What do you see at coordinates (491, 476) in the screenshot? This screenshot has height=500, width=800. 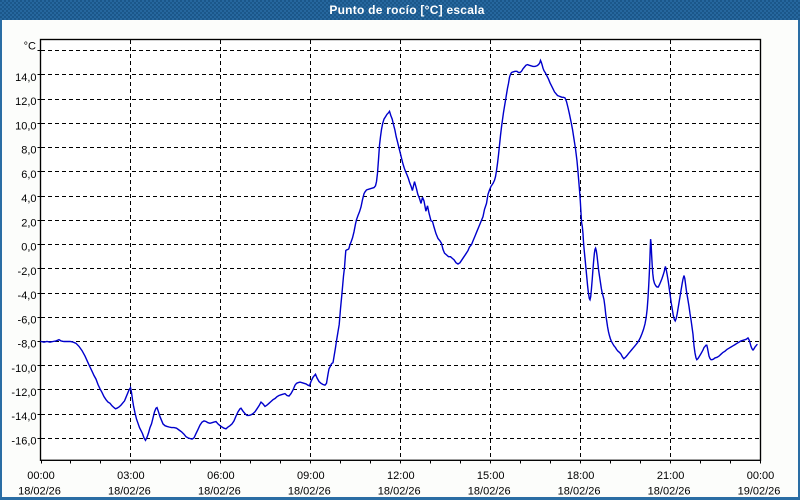 I see `svg-text: 15:00` at bounding box center [491, 476].